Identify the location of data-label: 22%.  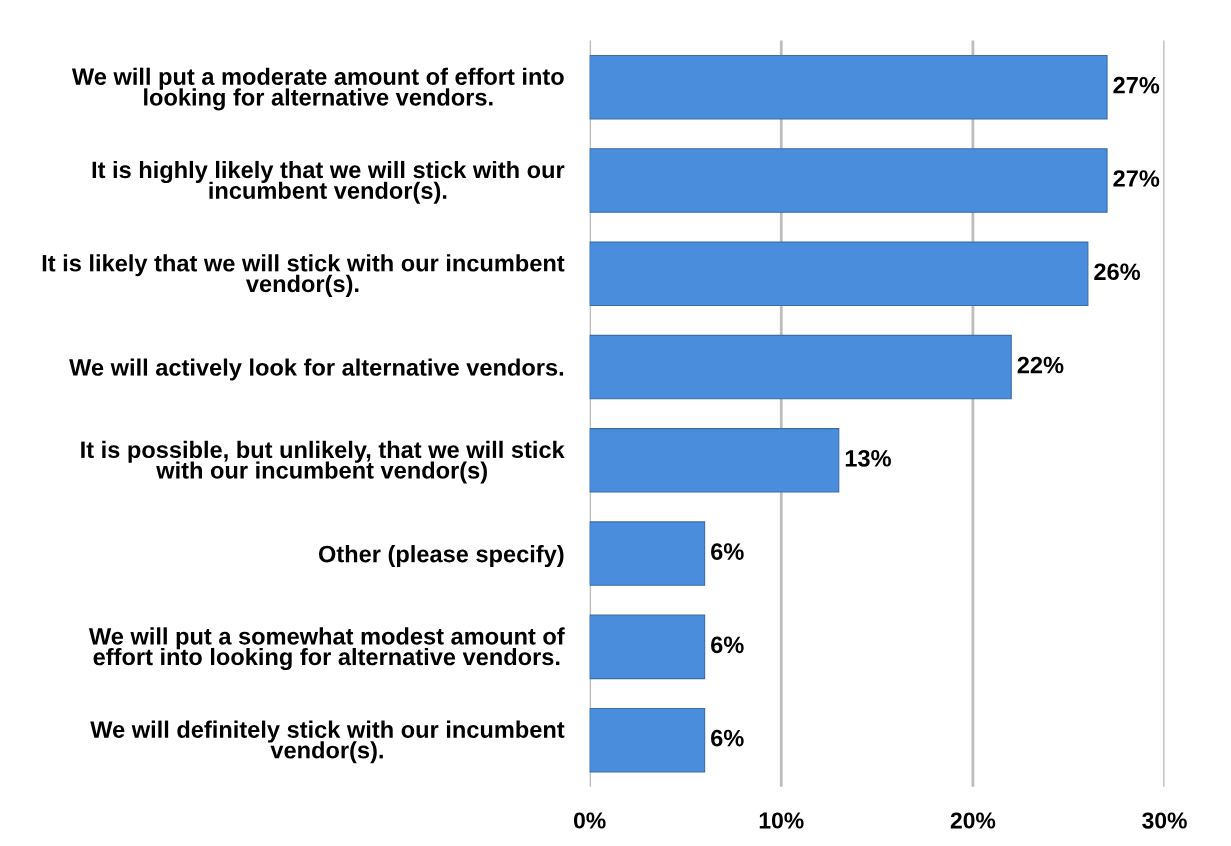
(1040, 365).